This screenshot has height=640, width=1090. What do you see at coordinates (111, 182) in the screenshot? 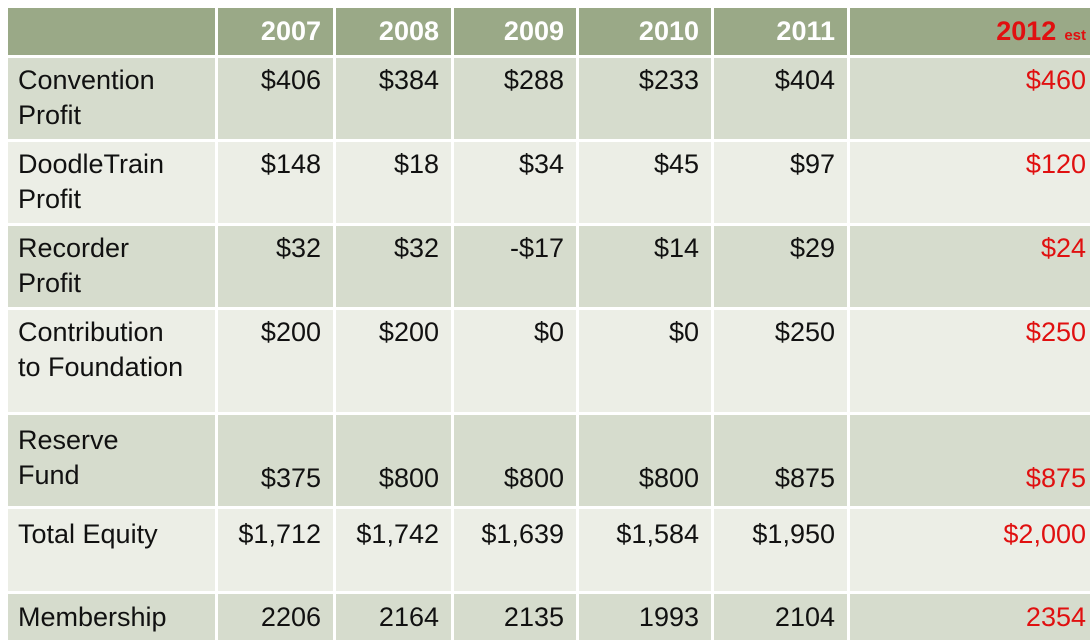
I see `row-label-doodletrain-profit: DoodleTrain Profit` at bounding box center [111, 182].